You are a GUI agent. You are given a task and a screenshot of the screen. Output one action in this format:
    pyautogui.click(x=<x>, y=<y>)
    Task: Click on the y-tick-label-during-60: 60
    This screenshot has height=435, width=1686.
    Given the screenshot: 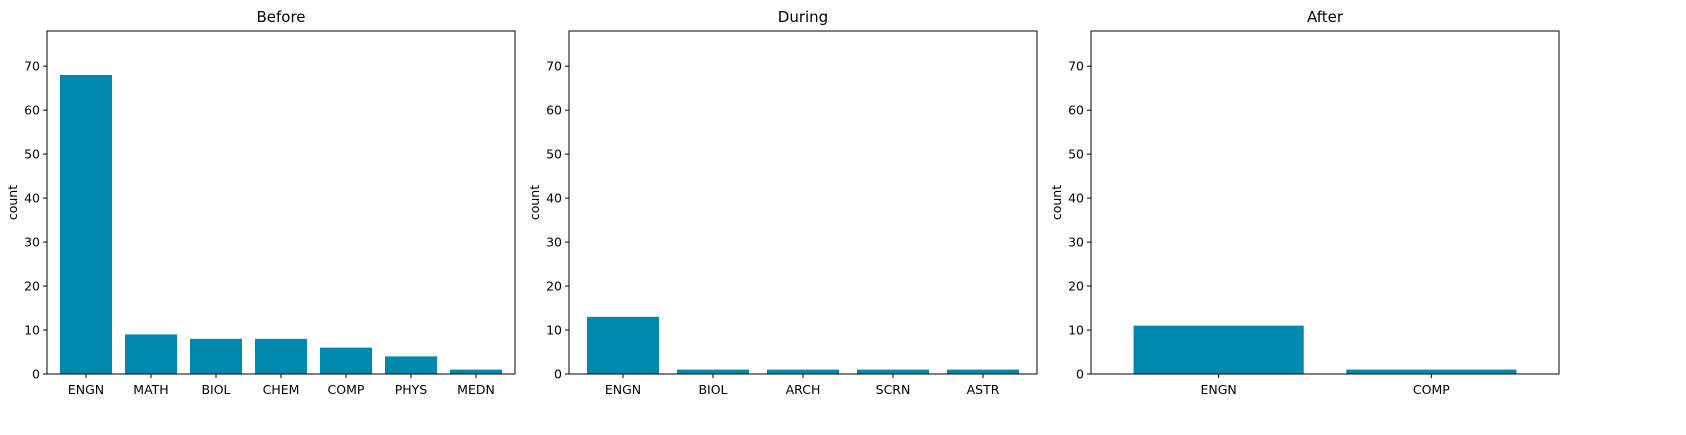 What is the action you would take?
    pyautogui.click(x=554, y=110)
    